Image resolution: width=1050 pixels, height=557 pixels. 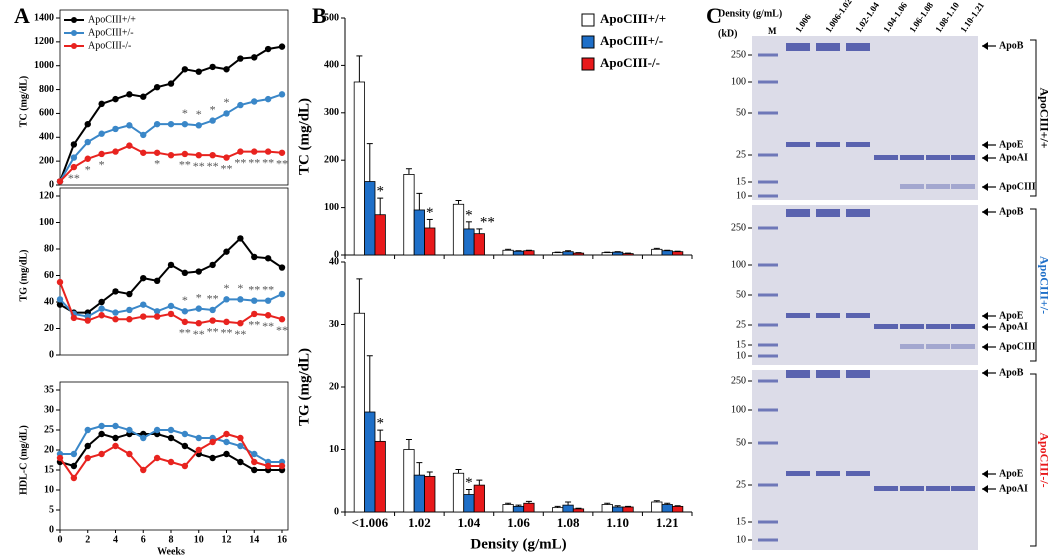 What do you see at coordinates (74, 20) in the screenshot?
I see `legend-marker` at bounding box center [74, 20].